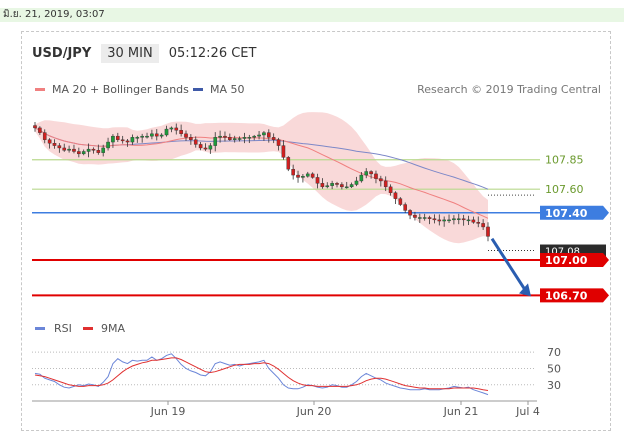  What do you see at coordinates (261, 374) in the screenshot?
I see `rsi-line` at bounding box center [261, 374].